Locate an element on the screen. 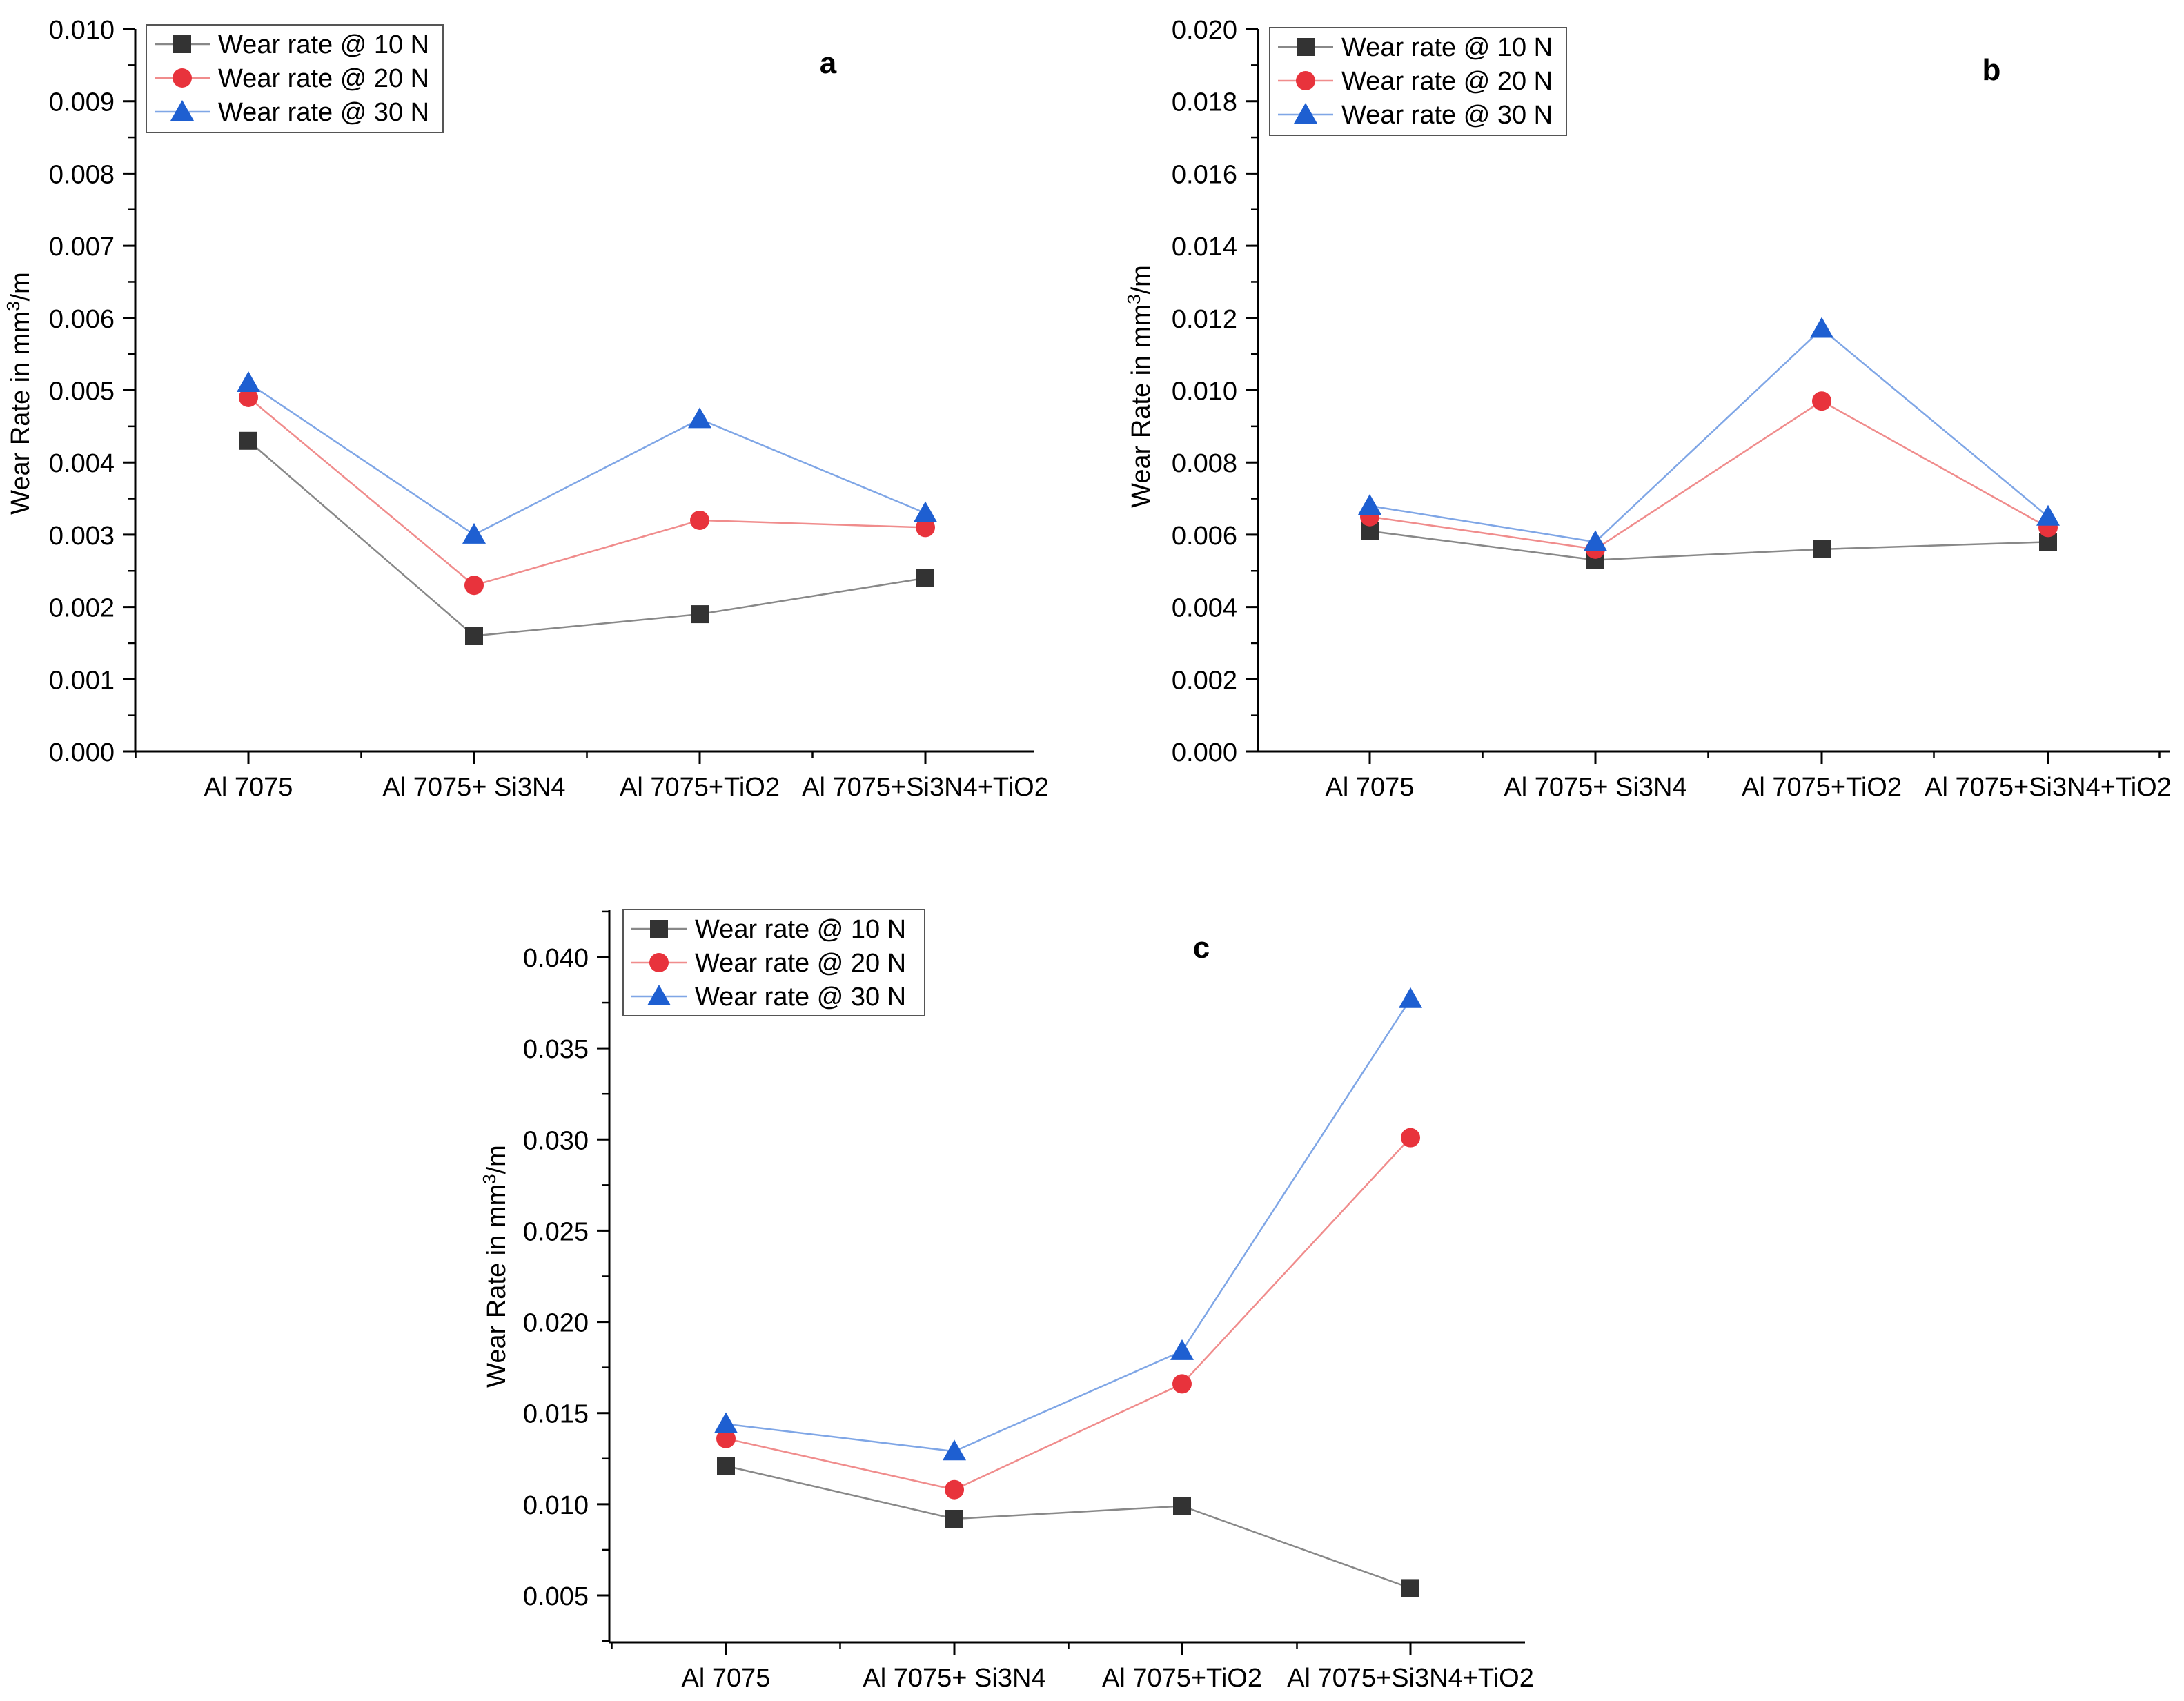 The image size is (2184, 1701). y-axis-label-unit: /m is located at coordinates (1141, 279).